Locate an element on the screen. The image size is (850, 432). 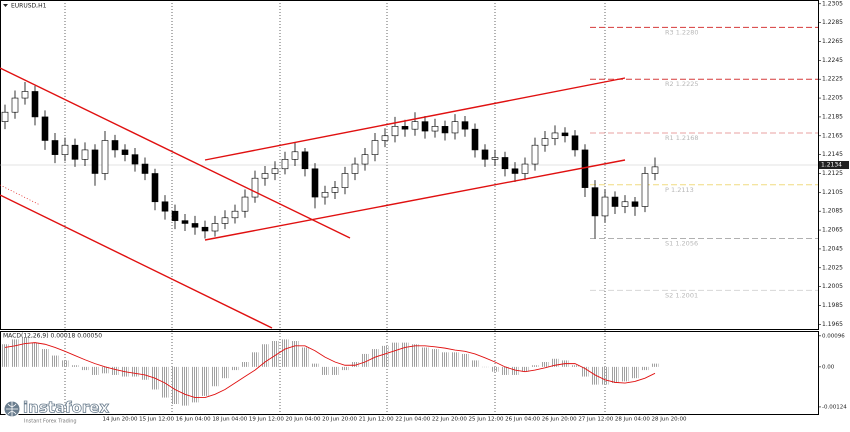
y-tick-label: 1.2165 is located at coordinates (832, 135).